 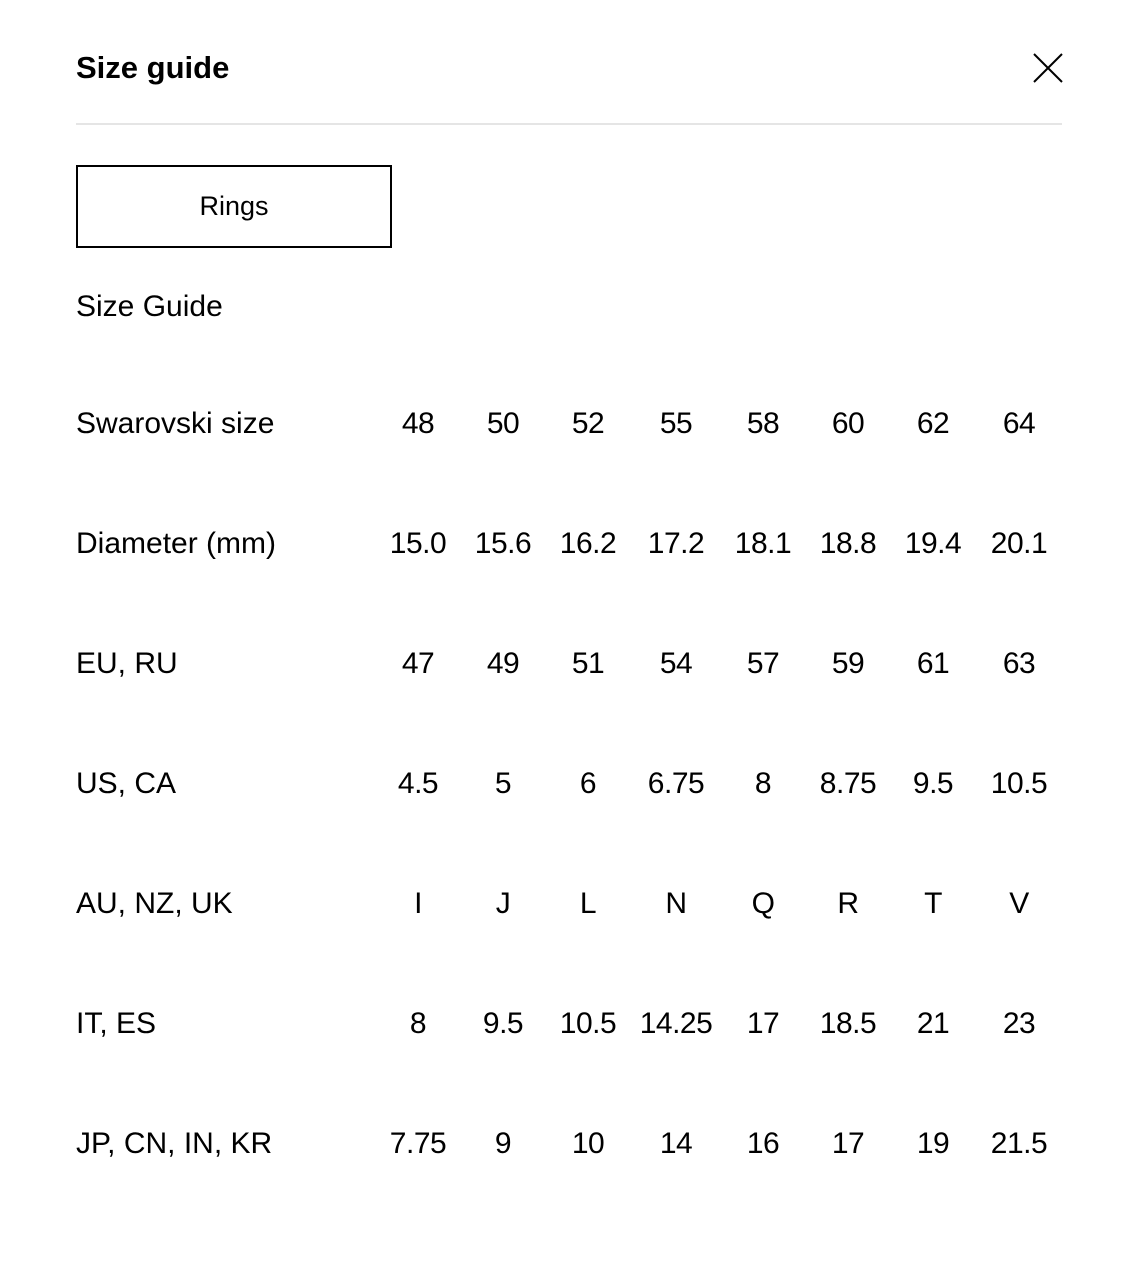 I want to click on close-button, so click(x=1048, y=68).